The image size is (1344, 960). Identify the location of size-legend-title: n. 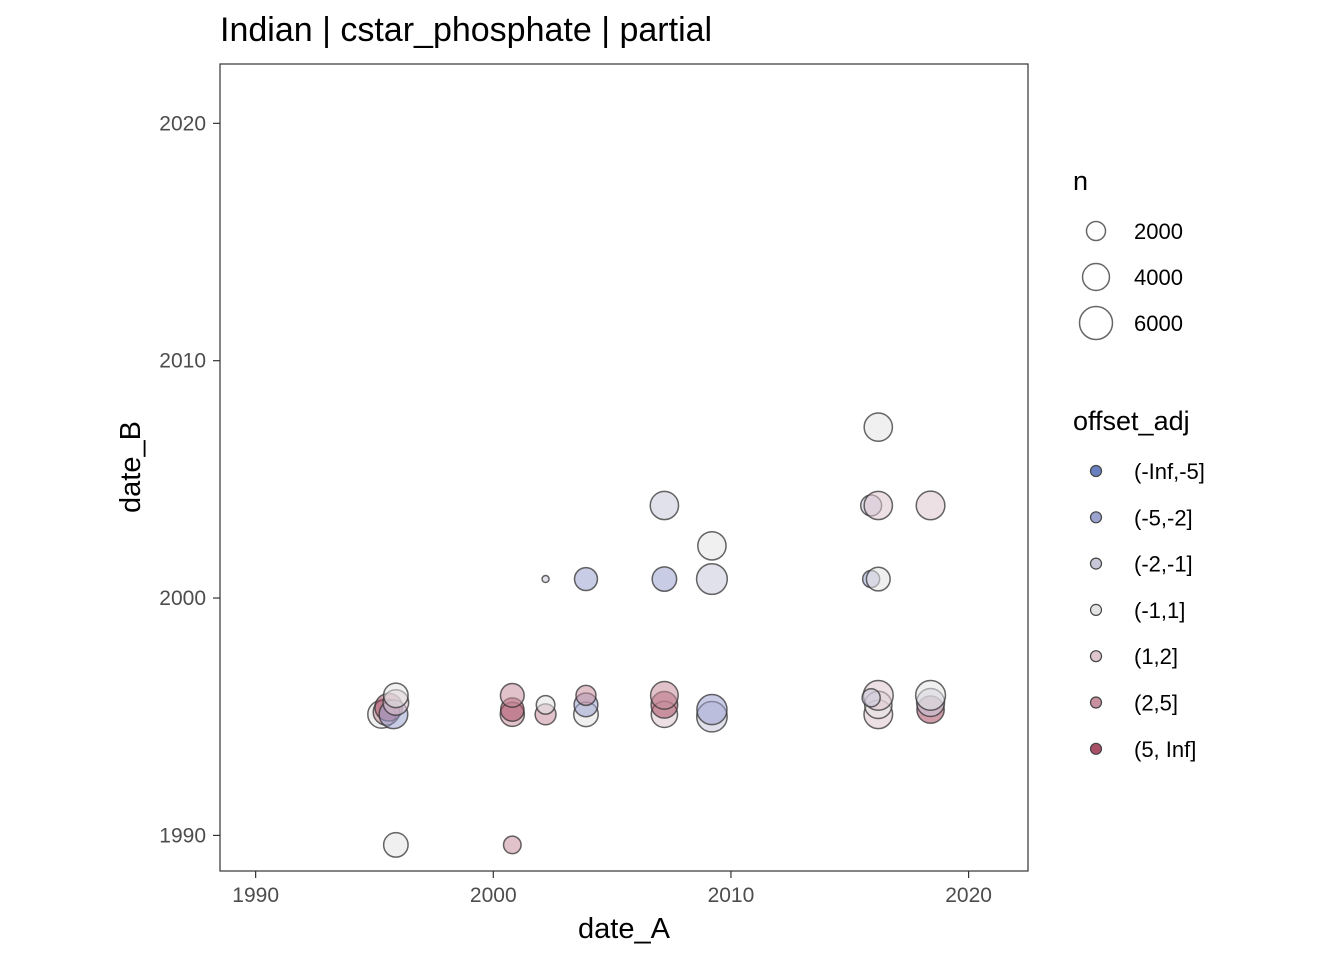
(1080, 181).